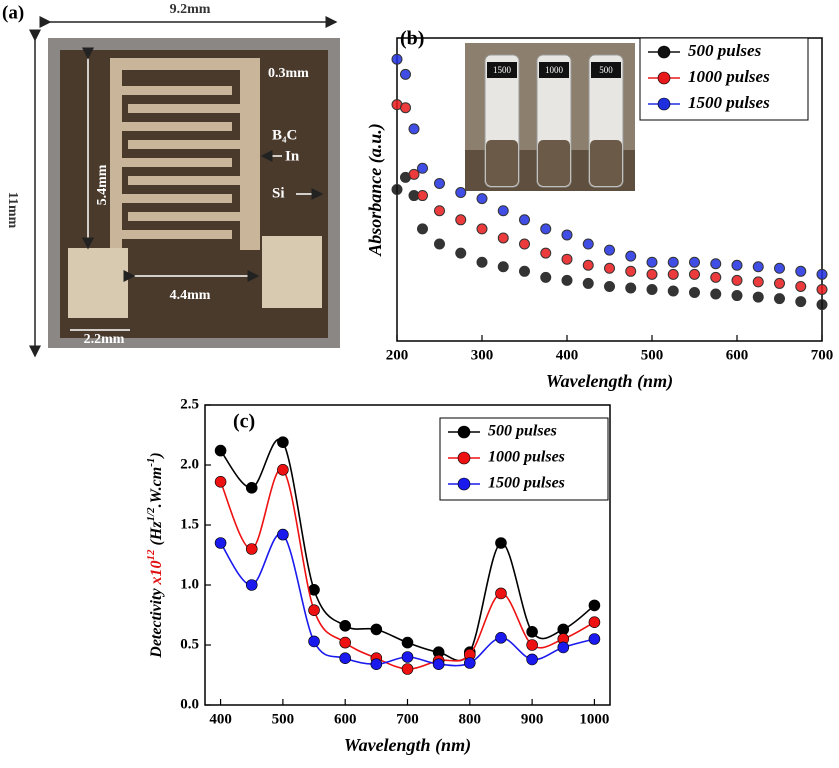 The height and width of the screenshot is (768, 839). I want to click on y-tick-label: 2.5, so click(189, 404).